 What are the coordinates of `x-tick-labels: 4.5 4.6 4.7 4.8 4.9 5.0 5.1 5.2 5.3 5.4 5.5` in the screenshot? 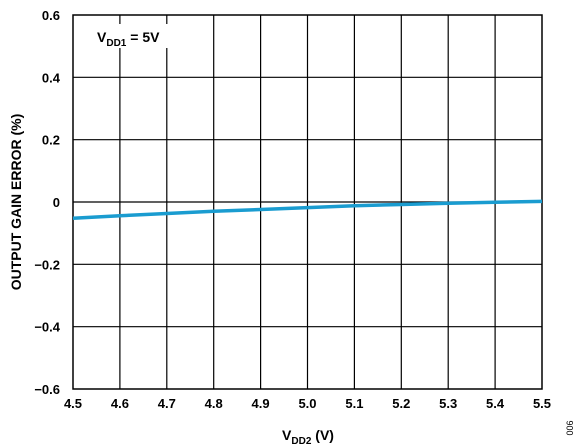 It's located at (307, 403).